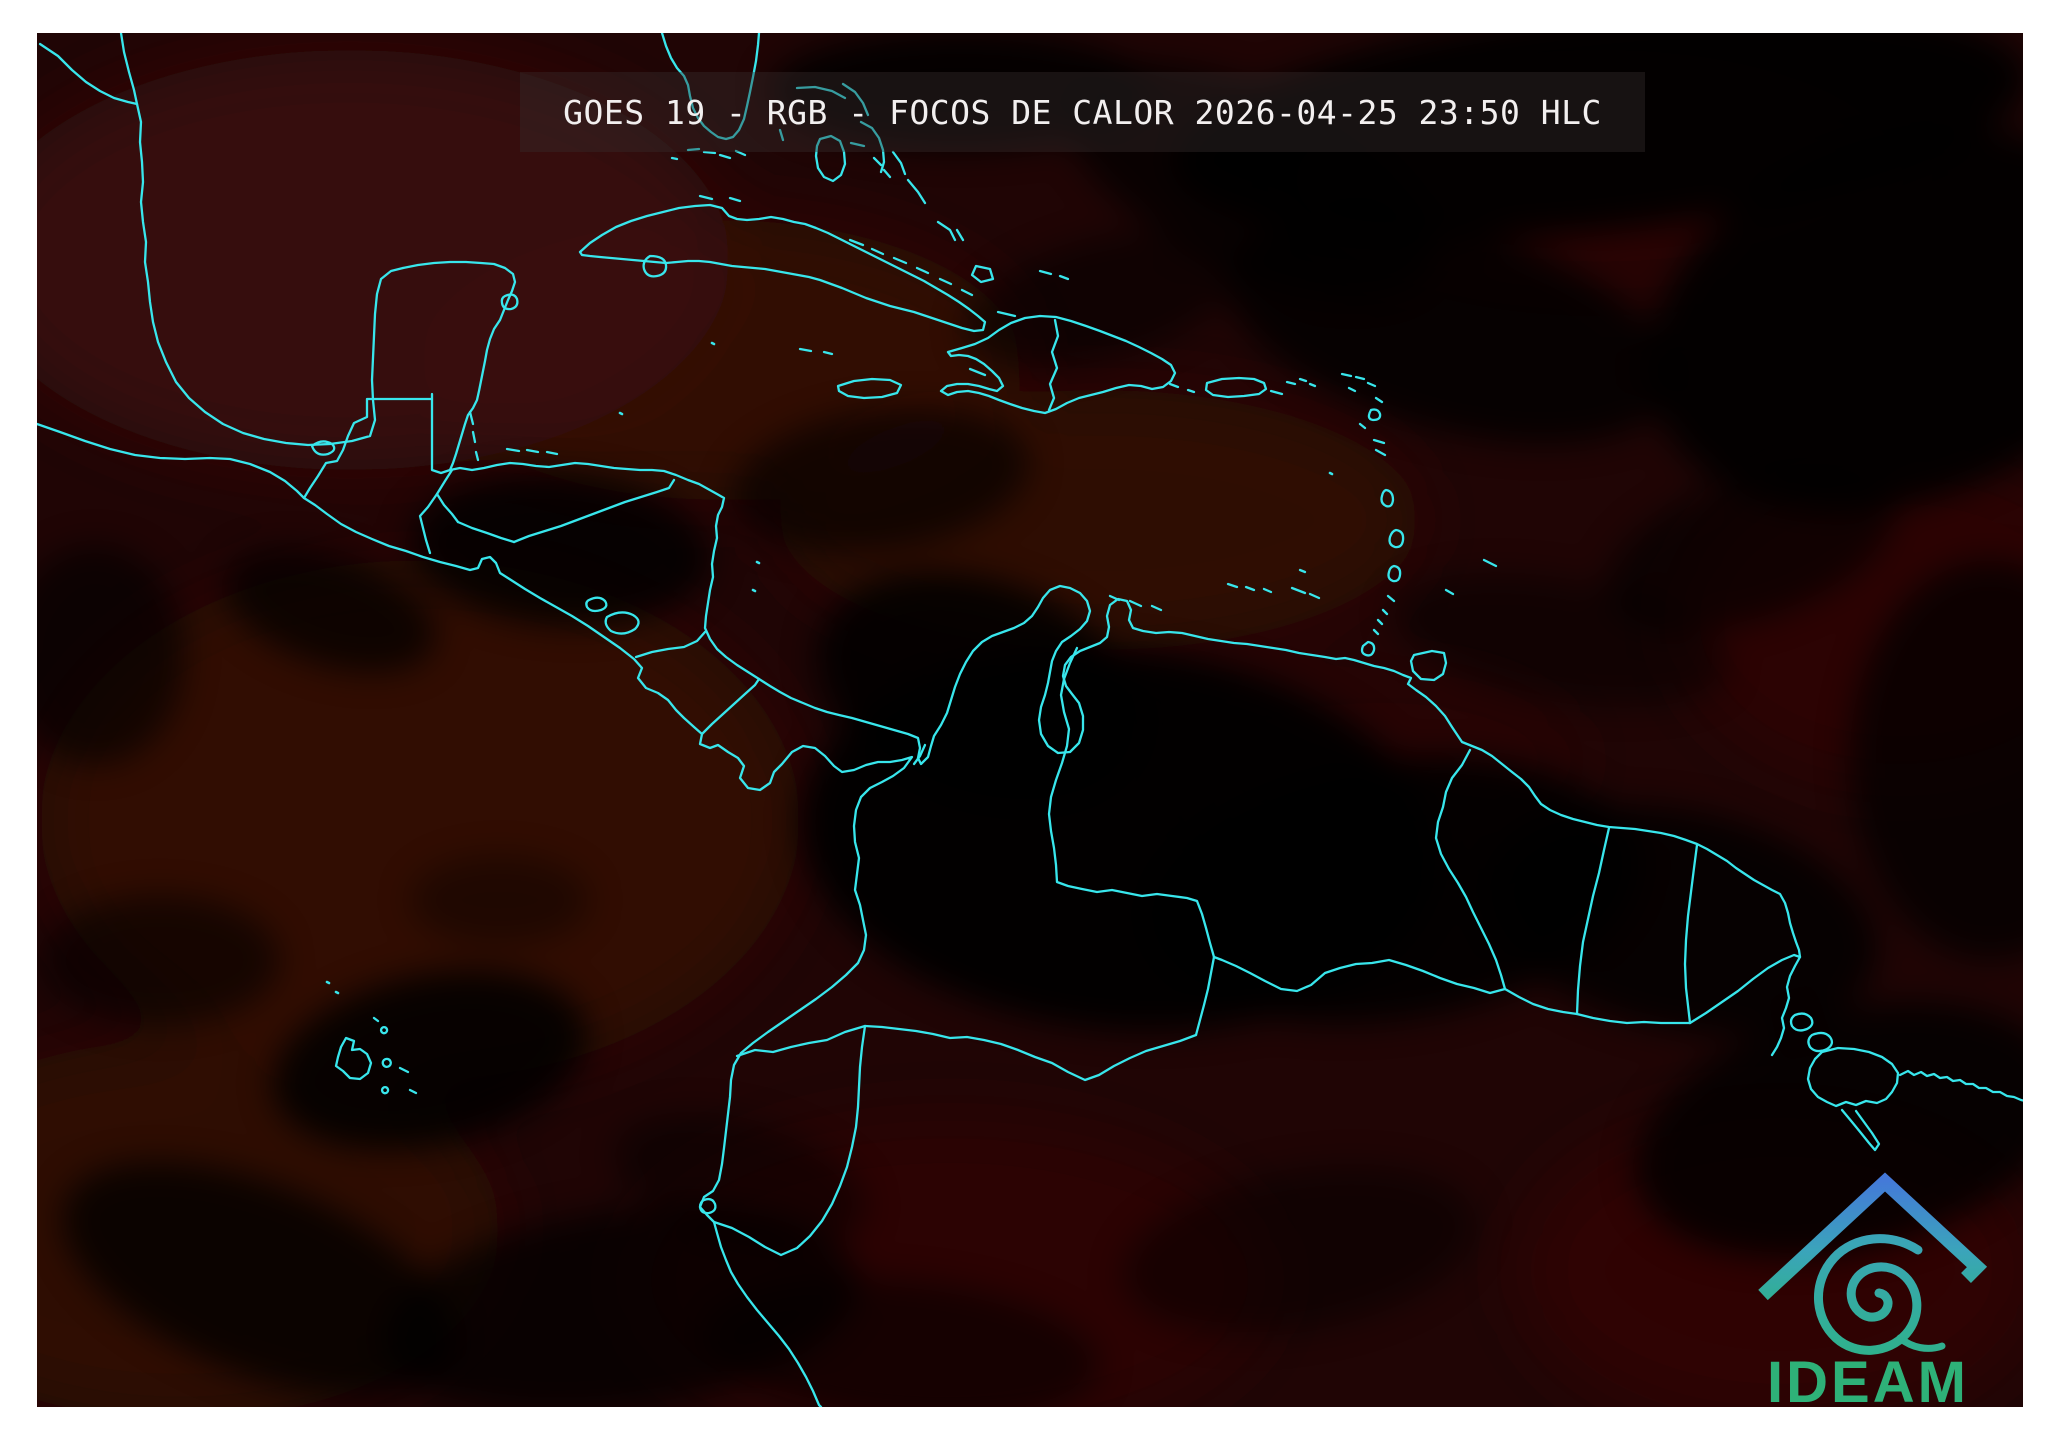 This screenshot has height=1447, width=2063. What do you see at coordinates (368, 448) in the screenshot?
I see `border-mexico-guatemala` at bounding box center [368, 448].